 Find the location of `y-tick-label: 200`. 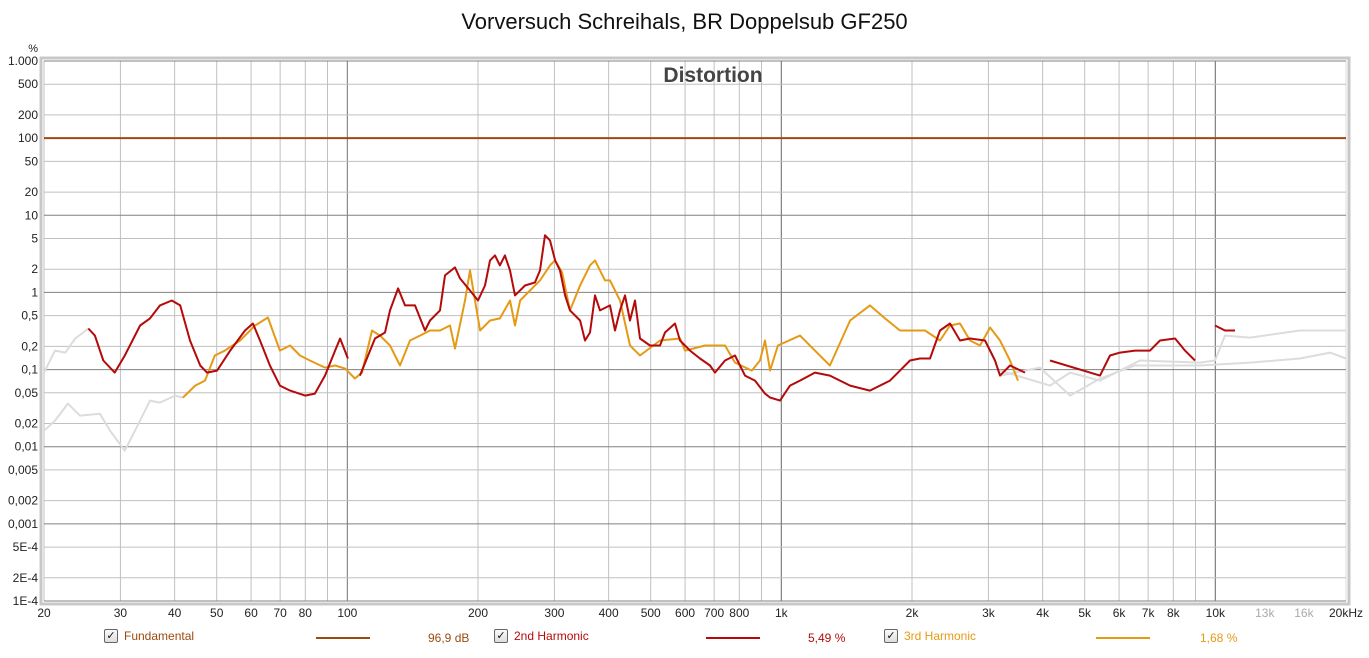

y-tick-label: 200 is located at coordinates (28, 115).